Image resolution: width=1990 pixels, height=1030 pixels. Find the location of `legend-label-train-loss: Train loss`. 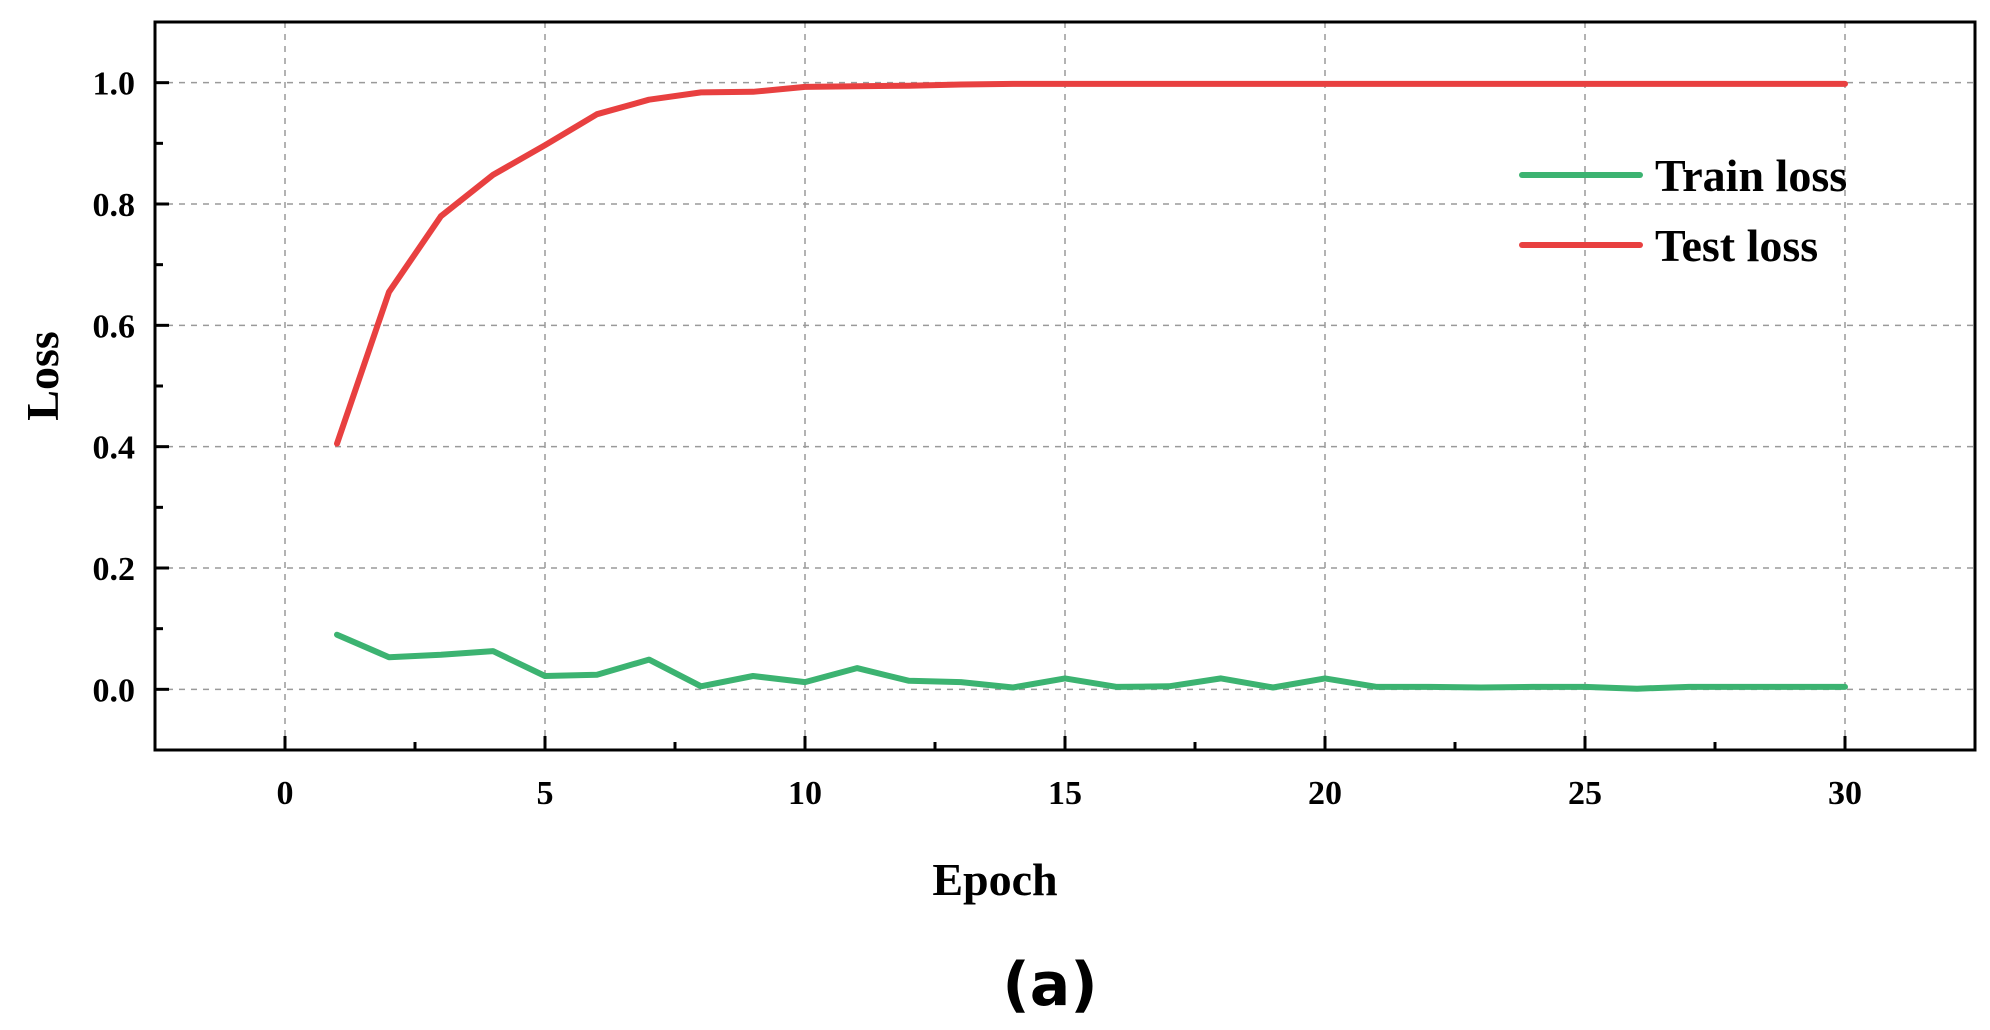

legend-label-train-loss: Train loss is located at coordinates (1751, 175).